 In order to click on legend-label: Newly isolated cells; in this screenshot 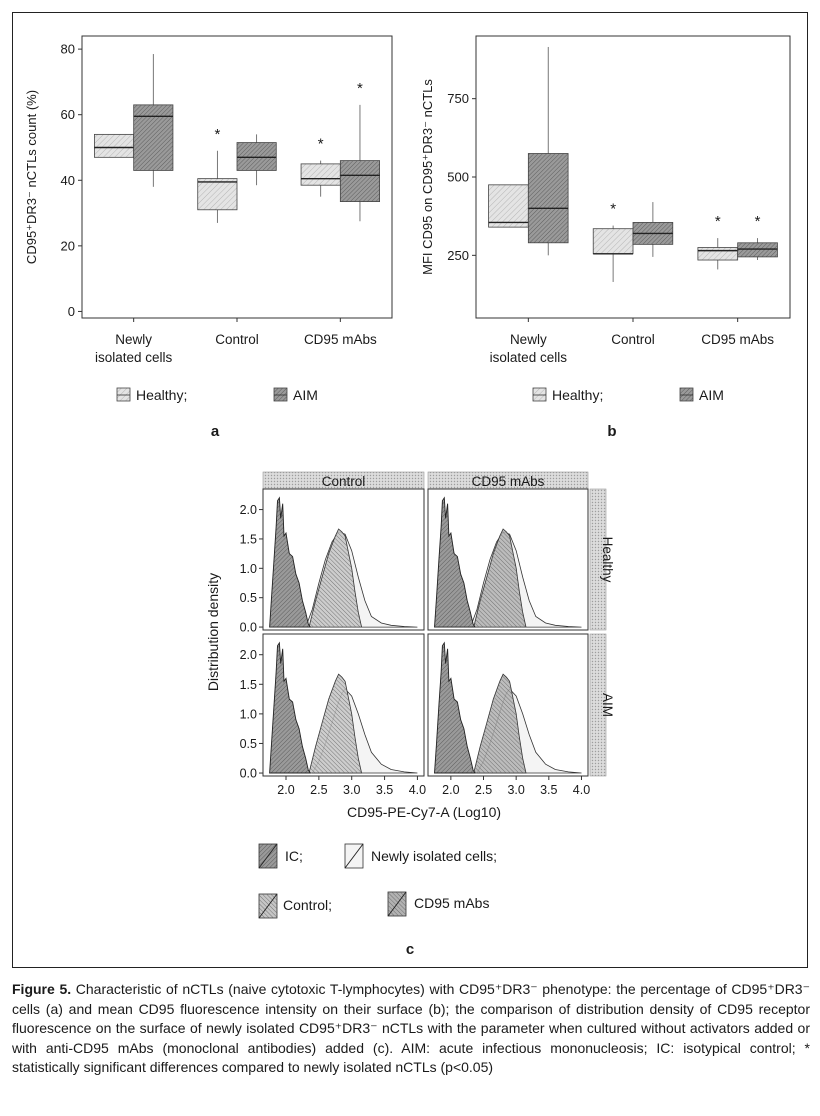, I will do `click(434, 856)`.